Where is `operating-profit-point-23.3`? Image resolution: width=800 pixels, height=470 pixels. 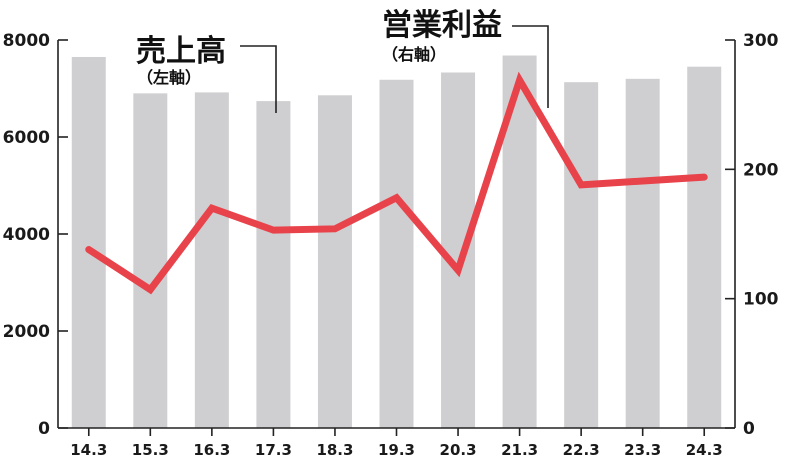
operating-profit-point-23.3 is located at coordinates (642, 180).